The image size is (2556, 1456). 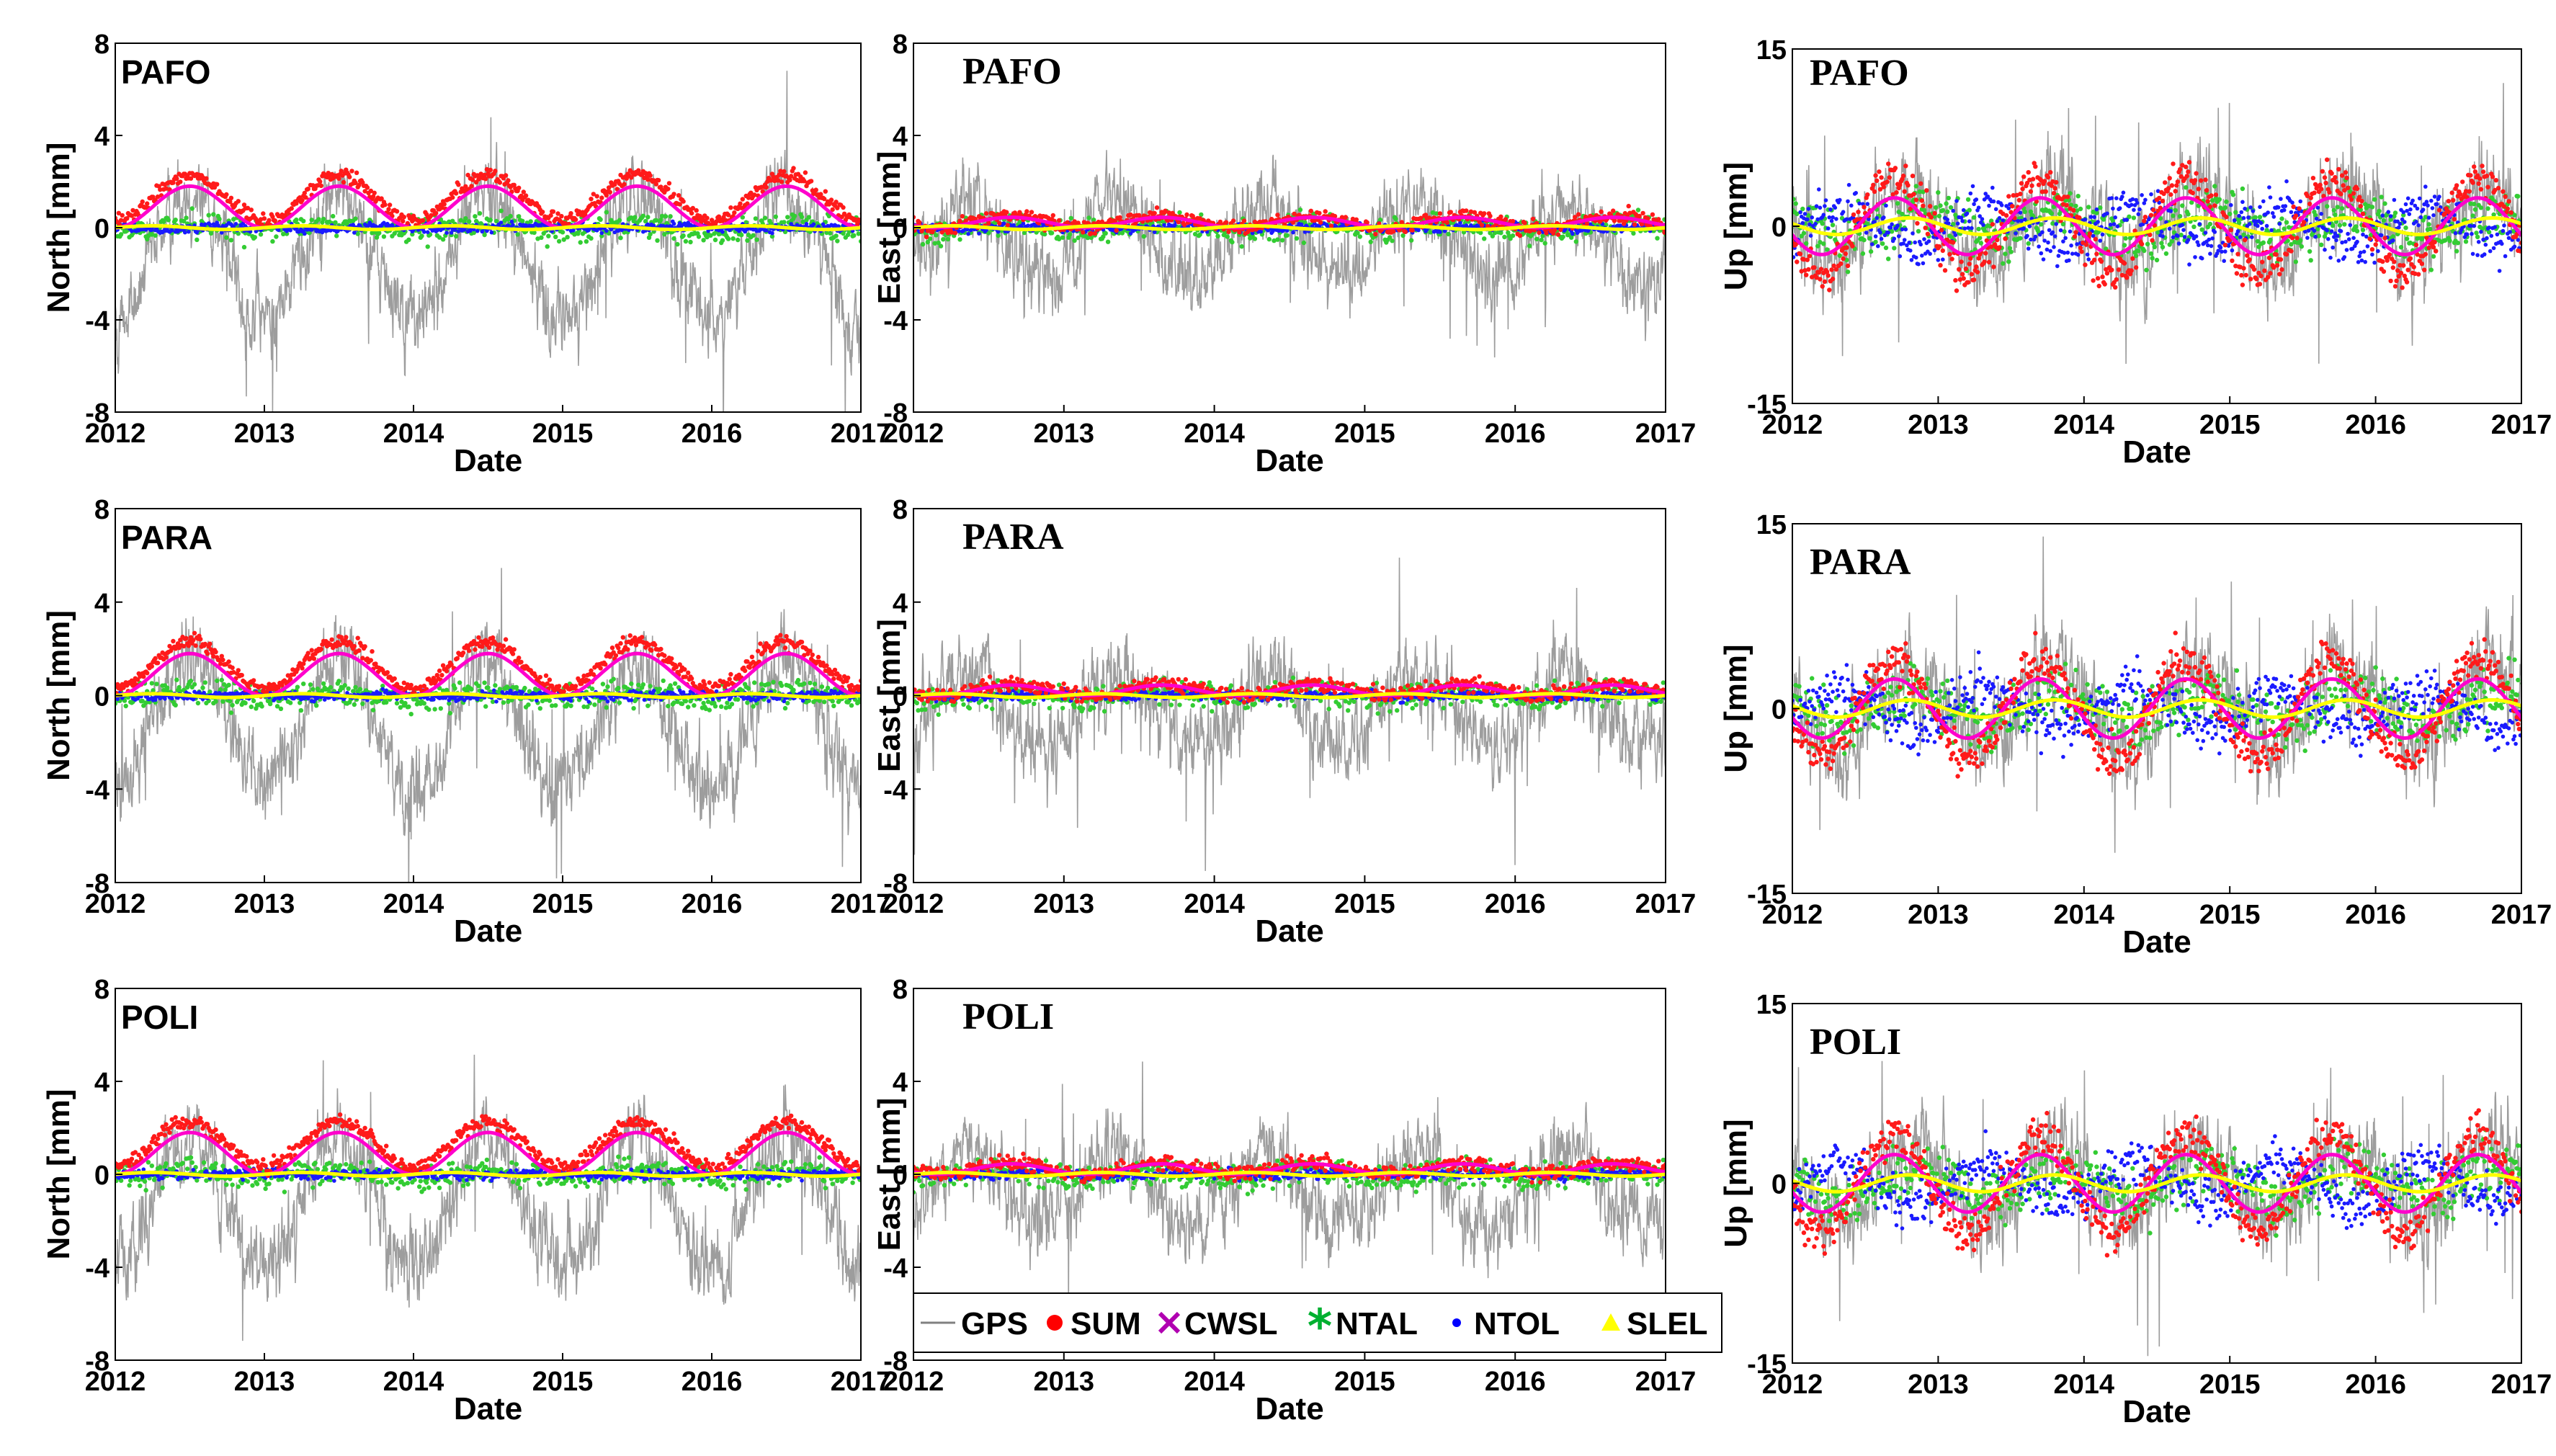 What do you see at coordinates (488, 227) in the screenshot?
I see `slel-series-line` at bounding box center [488, 227].